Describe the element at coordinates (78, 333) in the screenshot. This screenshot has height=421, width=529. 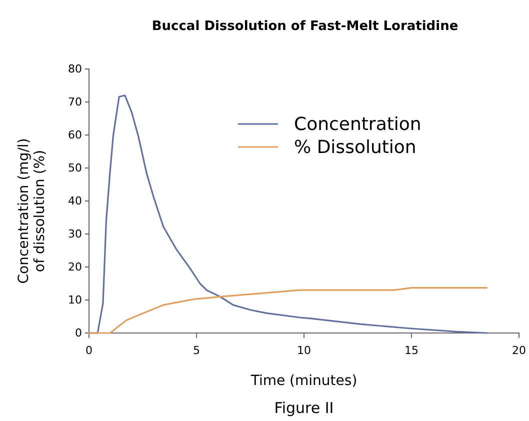
I see `y-tick-label: 0` at that location.